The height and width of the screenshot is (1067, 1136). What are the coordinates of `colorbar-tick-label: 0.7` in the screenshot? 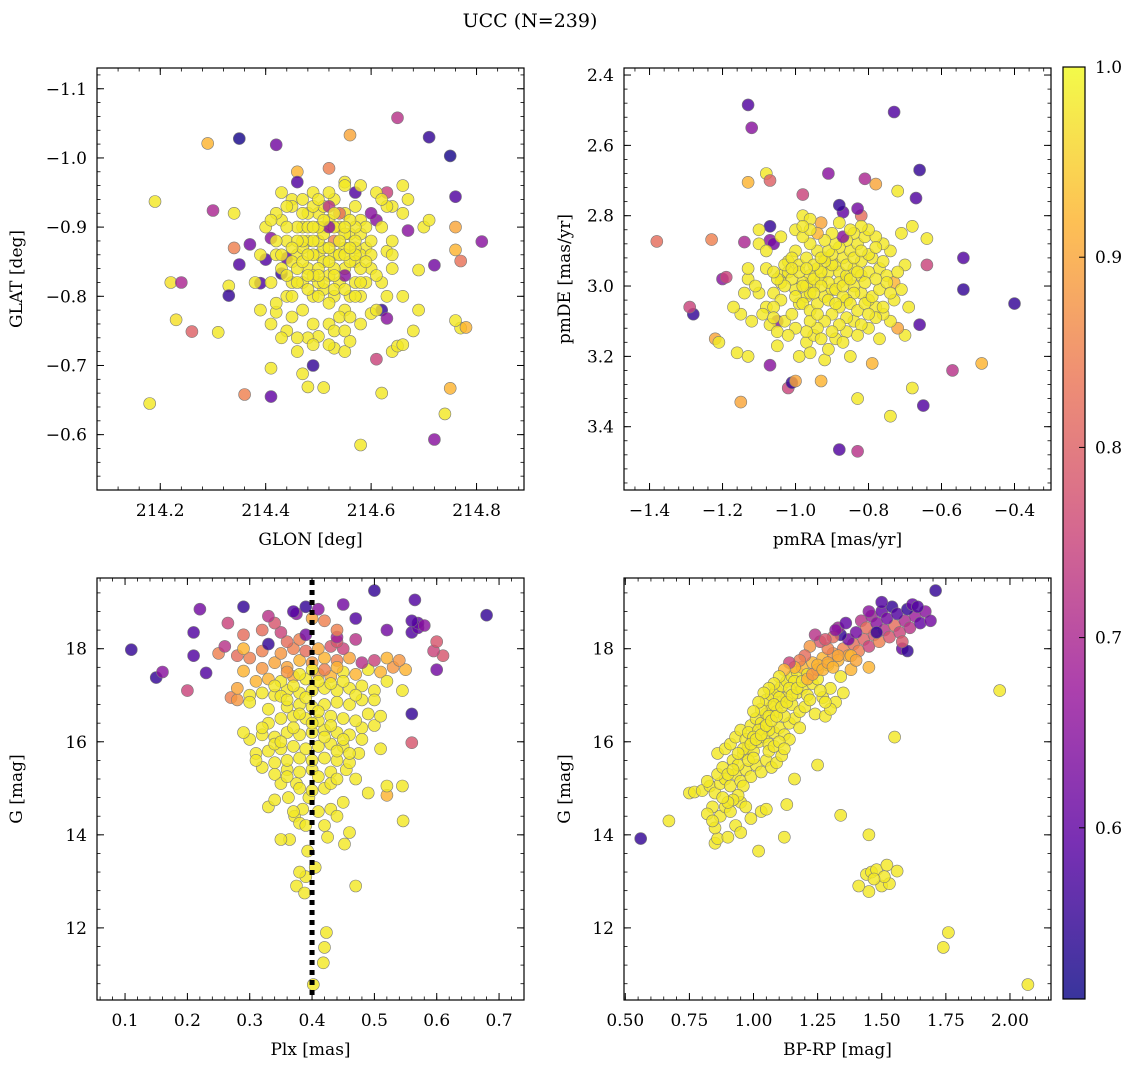 It's located at (1108, 639).